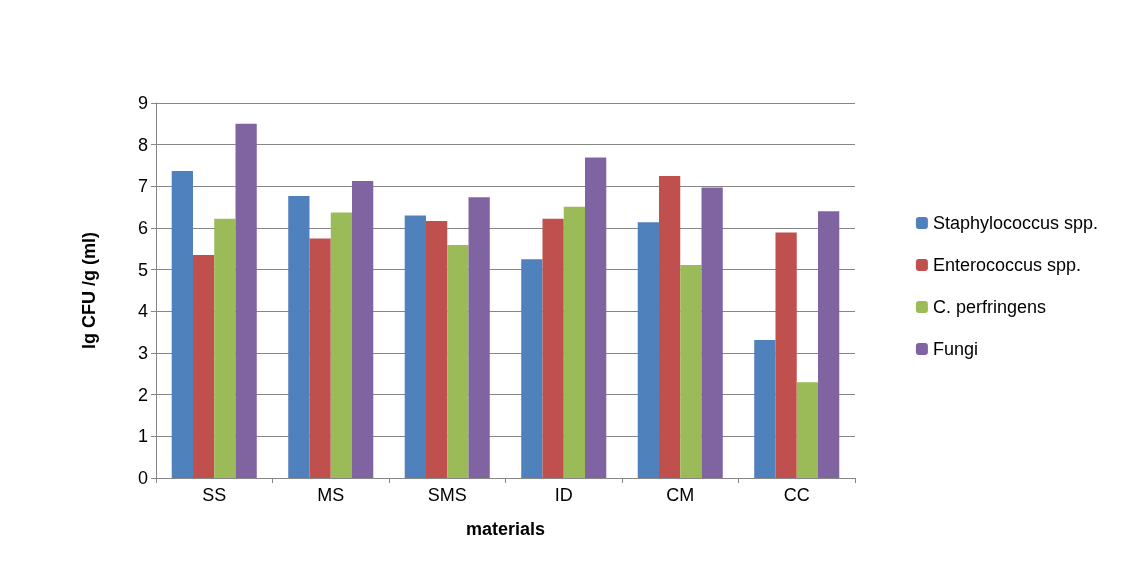 This screenshot has height=572, width=1125. What do you see at coordinates (142, 478) in the screenshot?
I see `y-tick-label: 0` at bounding box center [142, 478].